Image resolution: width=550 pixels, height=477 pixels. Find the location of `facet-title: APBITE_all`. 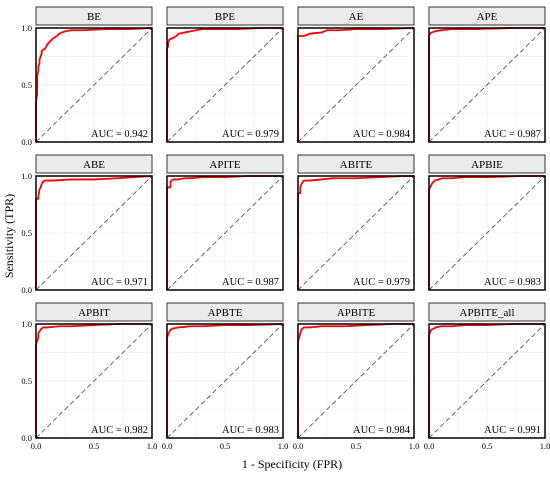

facet-title: APBITE_all is located at coordinates (487, 313).